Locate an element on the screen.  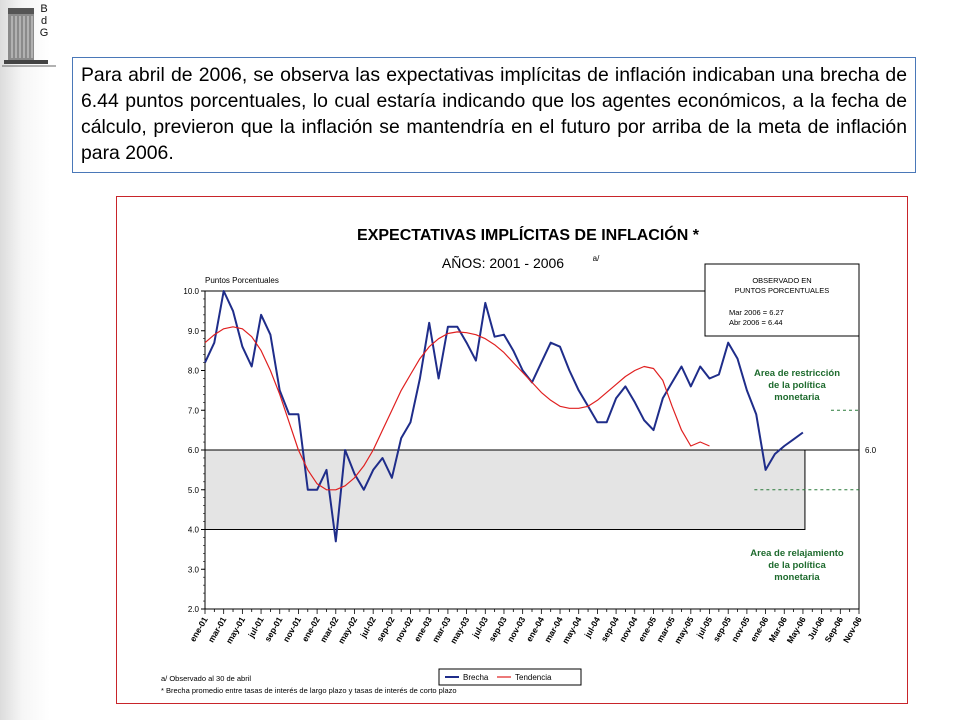
legend-label-brecha: Brecha is located at coordinates (476, 677).